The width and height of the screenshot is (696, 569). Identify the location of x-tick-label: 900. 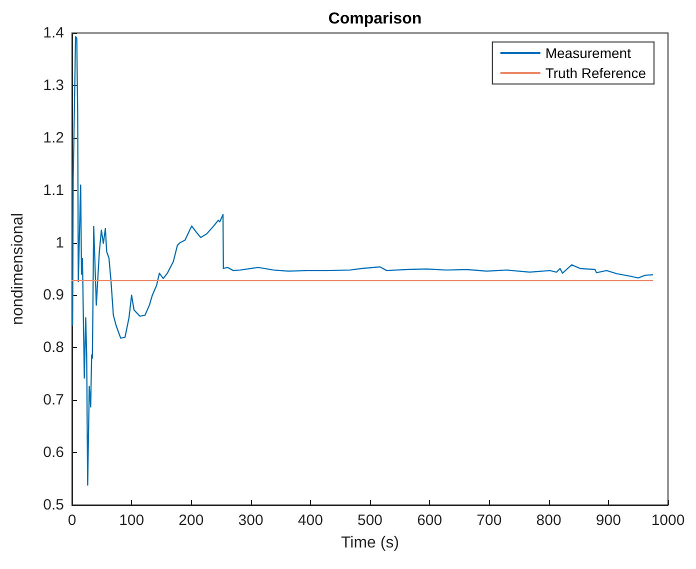
(608, 520).